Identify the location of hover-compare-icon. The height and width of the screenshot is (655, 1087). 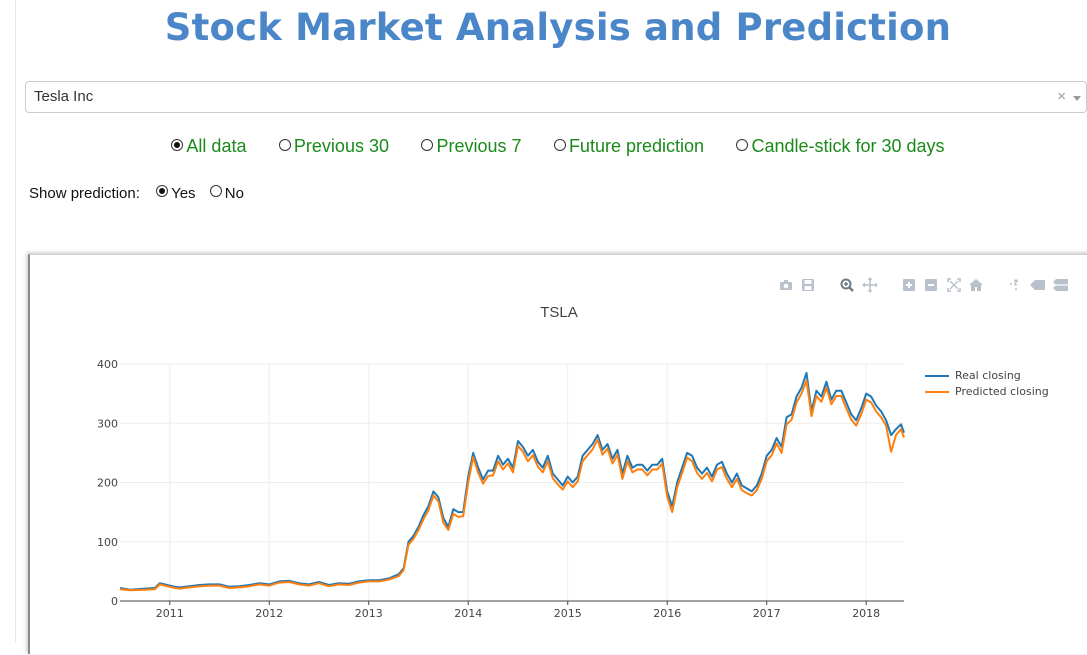
(1059, 285).